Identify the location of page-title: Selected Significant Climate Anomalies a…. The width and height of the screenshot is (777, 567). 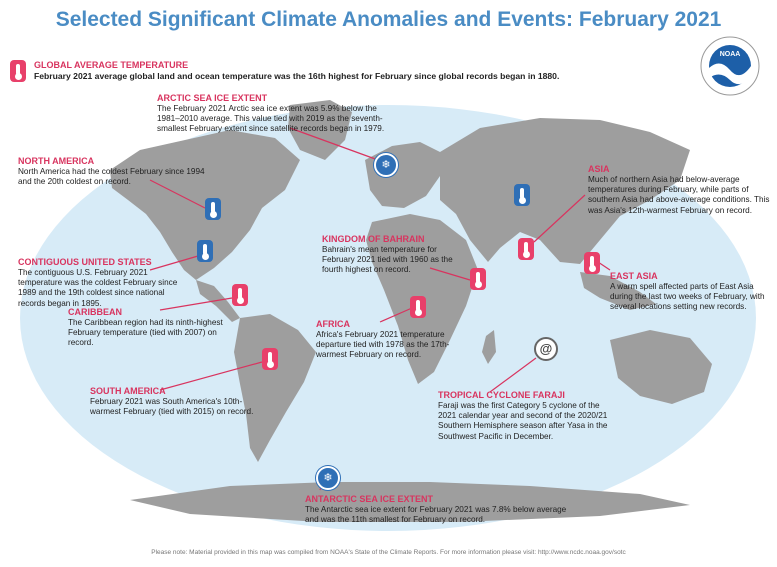
(388, 19).